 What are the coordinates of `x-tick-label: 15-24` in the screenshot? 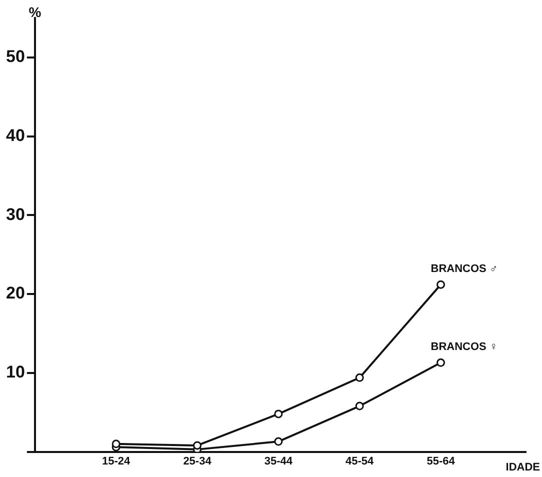 It's located at (117, 461).